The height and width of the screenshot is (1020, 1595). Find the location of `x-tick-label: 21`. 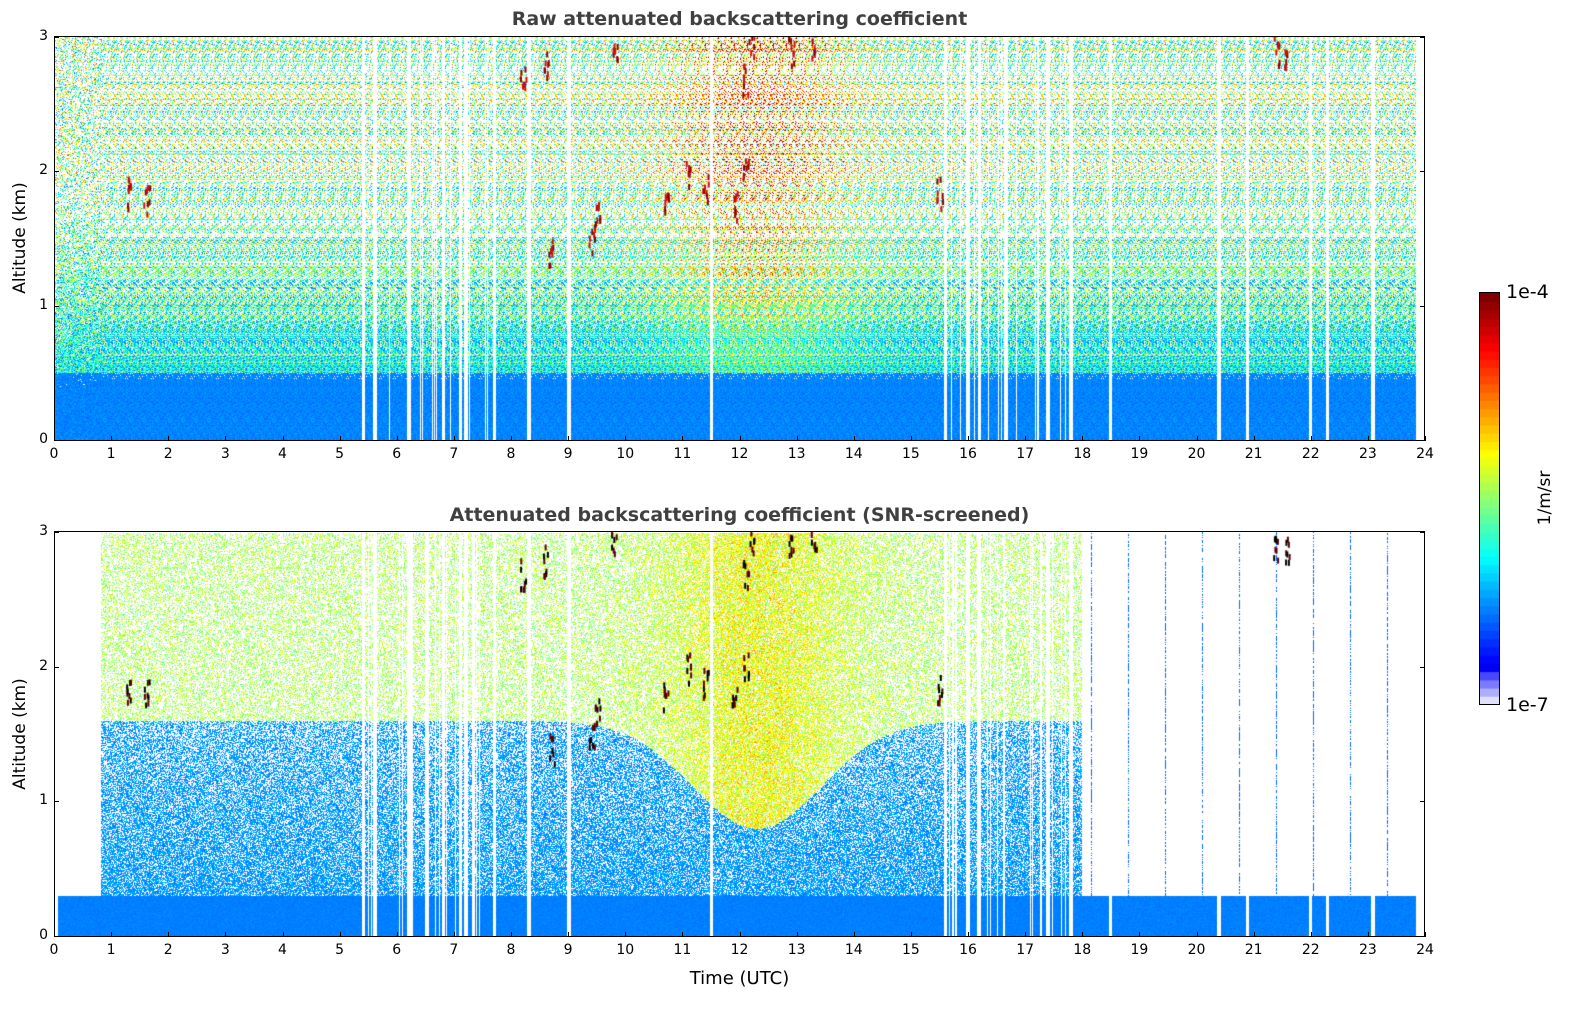

x-tick-label: 21 is located at coordinates (1253, 454).